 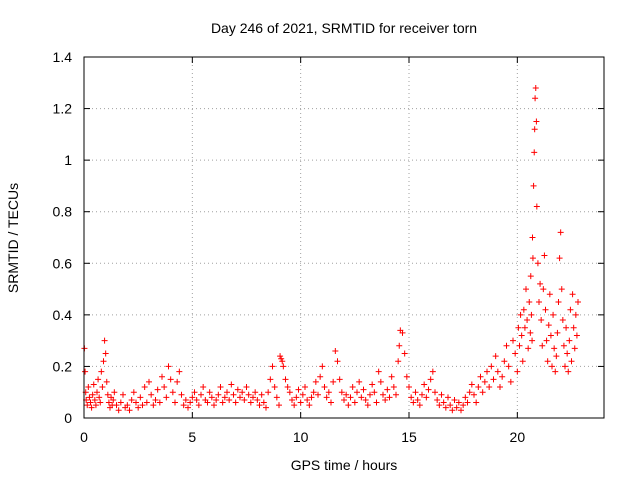 What do you see at coordinates (63, 263) in the screenshot?
I see `y-tick-label: 0.6` at bounding box center [63, 263].